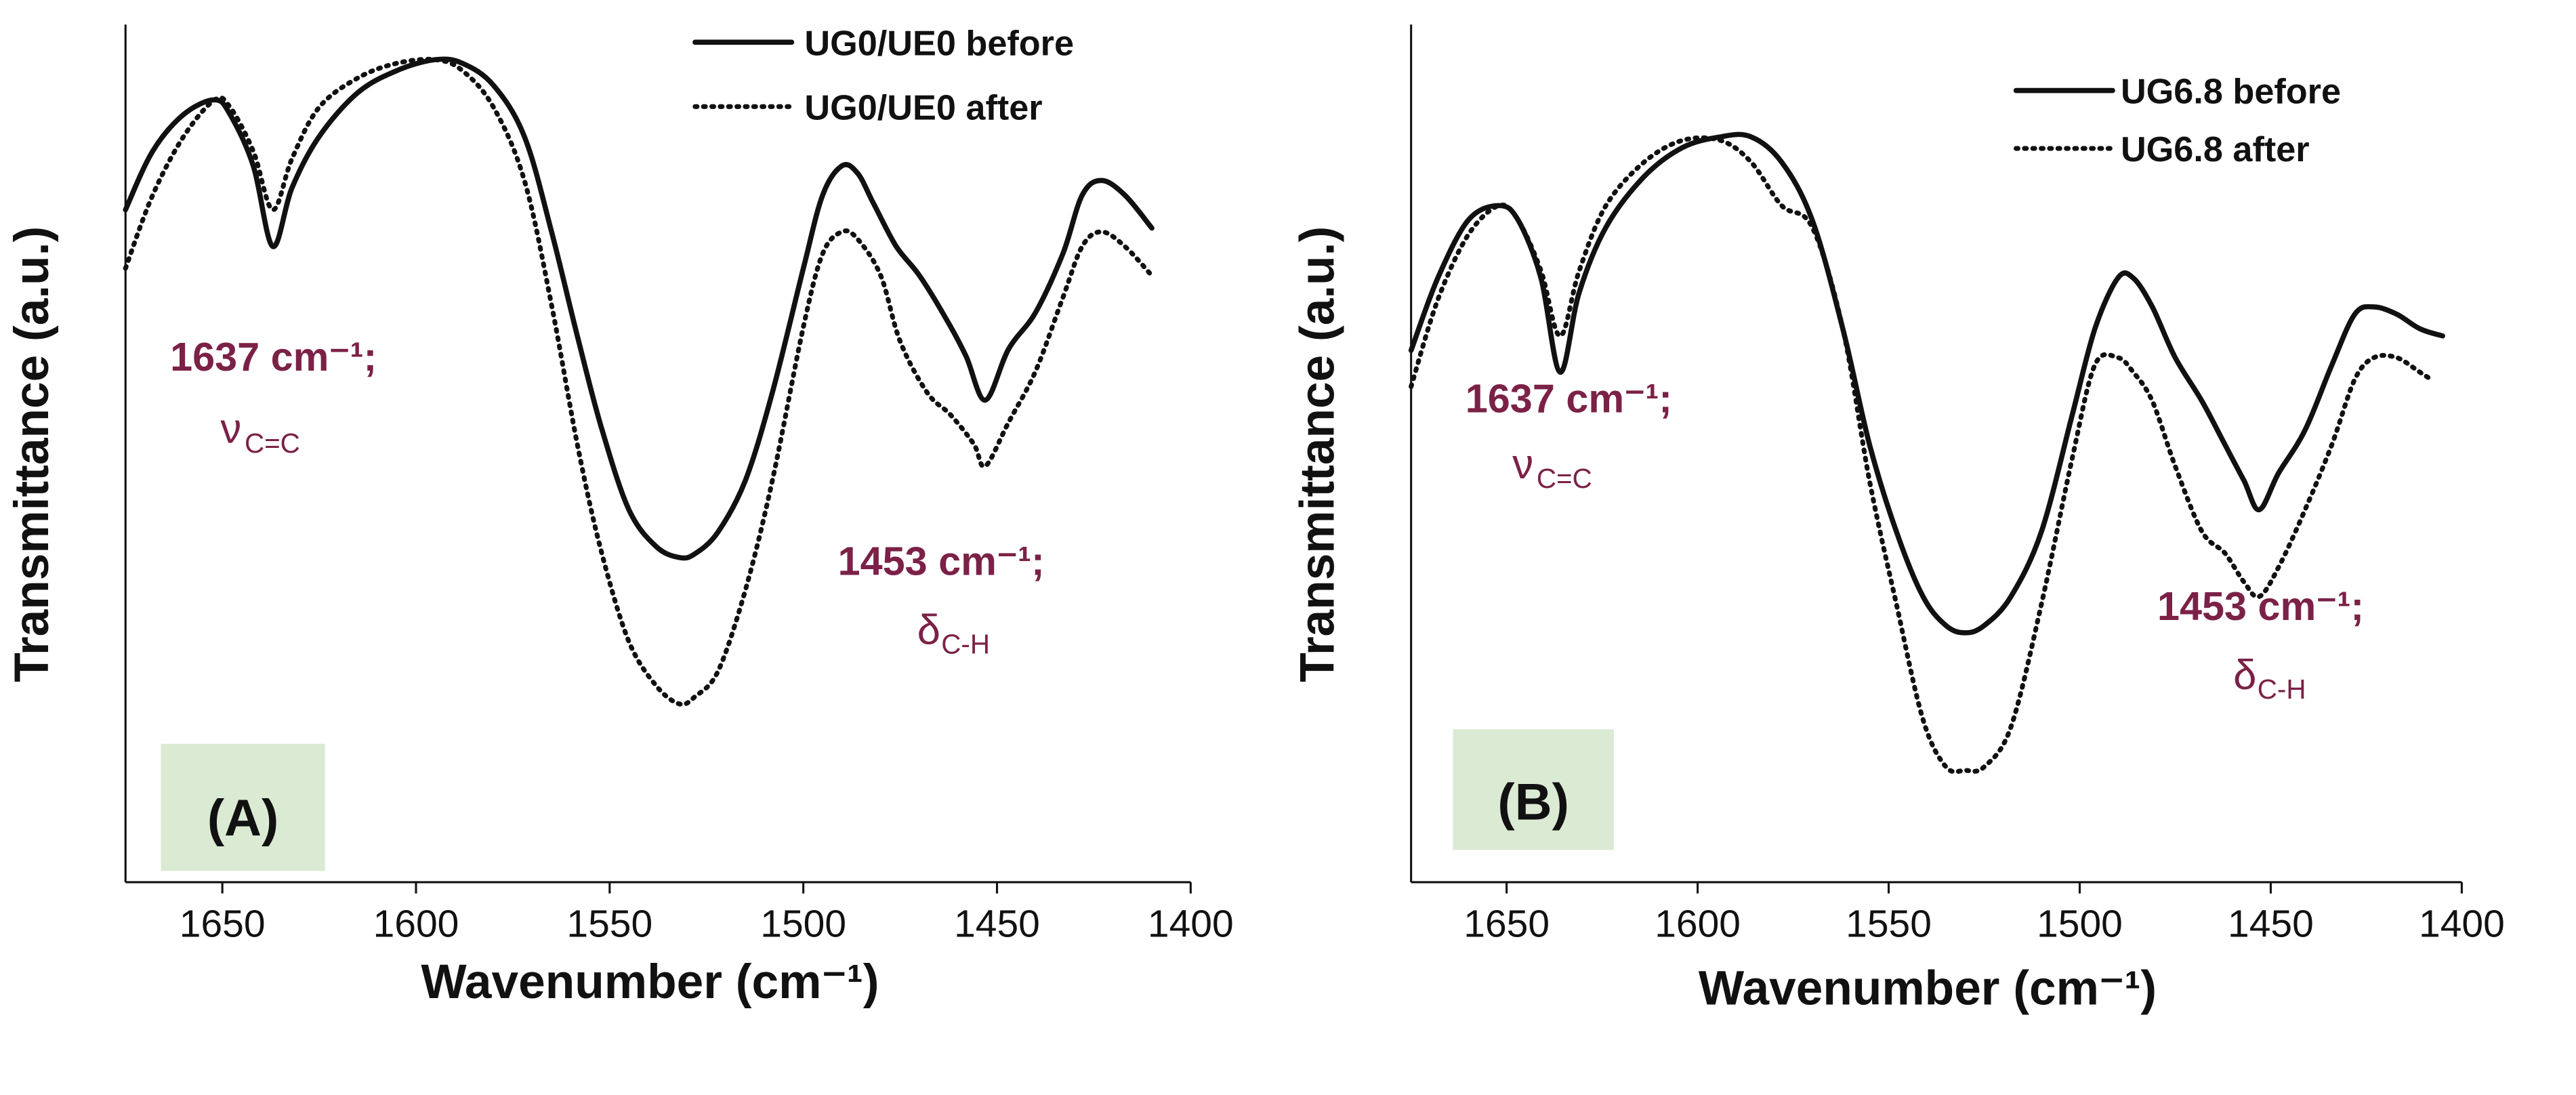  Describe the element at coordinates (1889, 924) in the screenshot. I see `panel-b-x-tick-label-1550: 1550` at that location.